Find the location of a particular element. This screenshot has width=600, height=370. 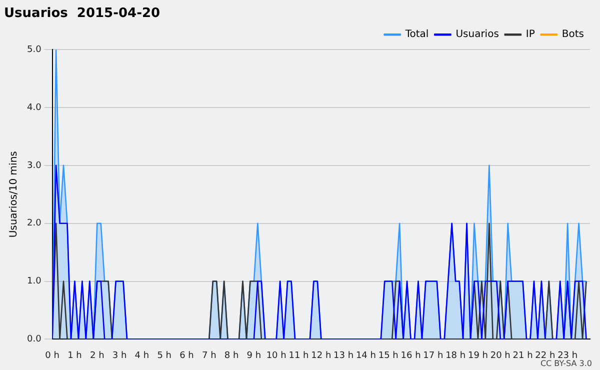

x-tick-label: 18 h is located at coordinates (456, 355).